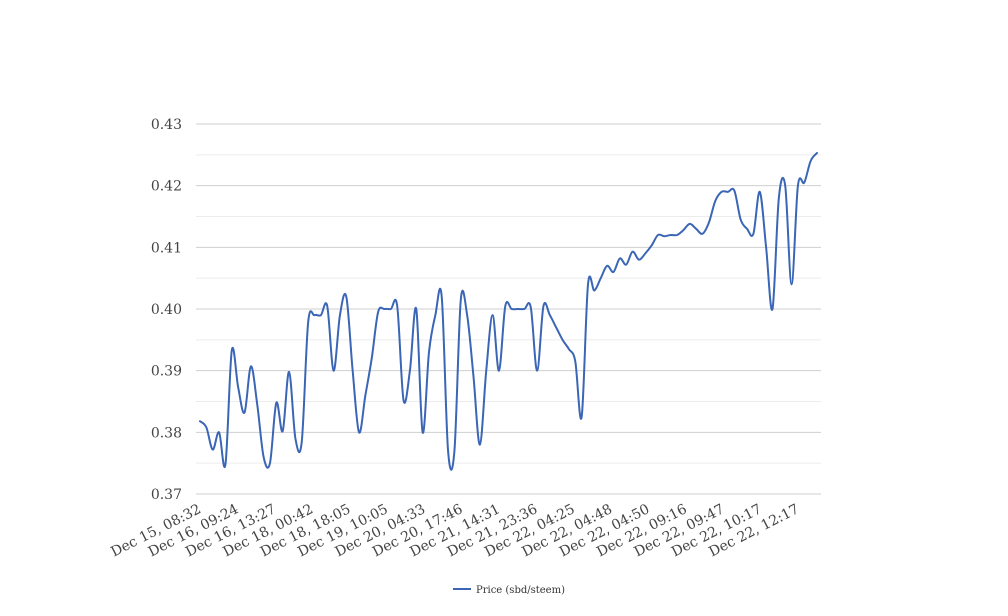 This screenshot has width=1008, height=616. I want to click on legend-label: Price (sbd/steem), so click(520, 590).